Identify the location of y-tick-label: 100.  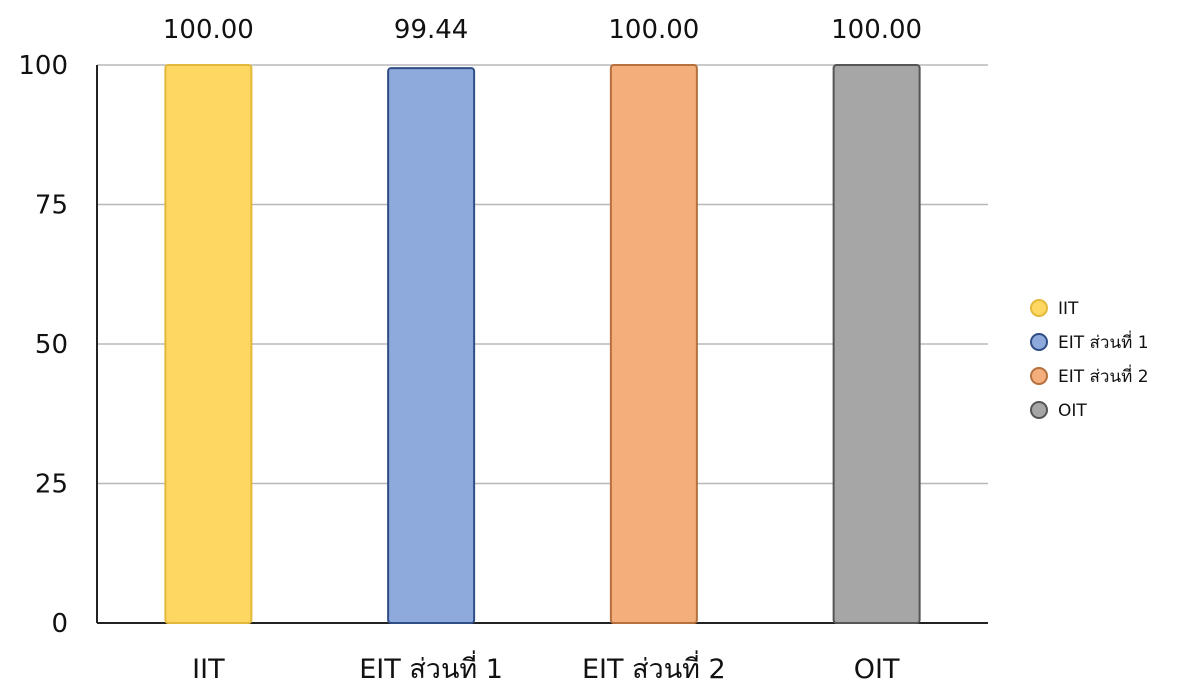
(43, 66).